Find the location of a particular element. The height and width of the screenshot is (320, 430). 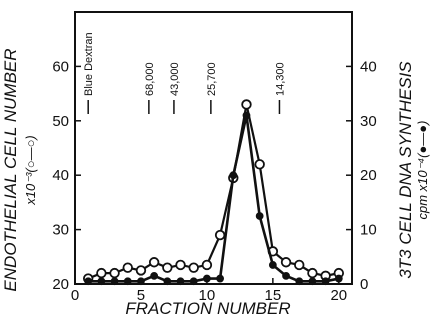

y-left-axis-title: ENDOTHELIAL CELL NUMBER is located at coordinates (10, 169).